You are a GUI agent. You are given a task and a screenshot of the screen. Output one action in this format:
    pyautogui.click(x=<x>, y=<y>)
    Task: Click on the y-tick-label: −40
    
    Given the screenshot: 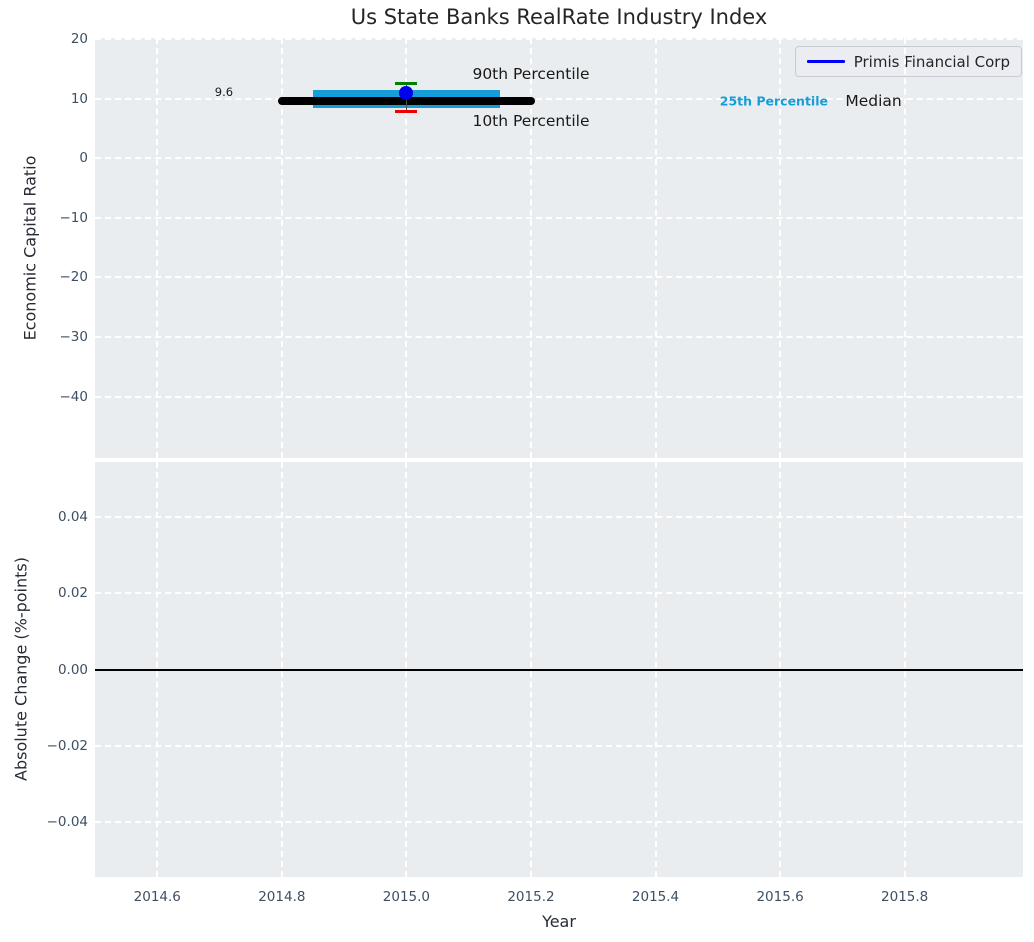 What is the action you would take?
    pyautogui.click(x=74, y=396)
    